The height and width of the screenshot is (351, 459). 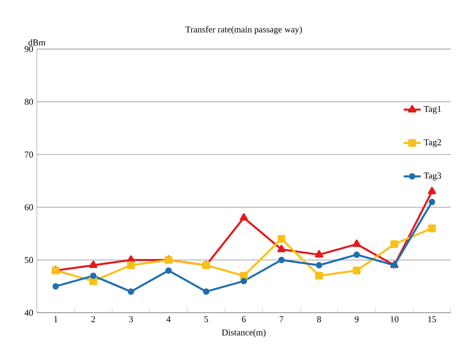 What do you see at coordinates (206, 319) in the screenshot?
I see `x-tick-label: 5` at bounding box center [206, 319].